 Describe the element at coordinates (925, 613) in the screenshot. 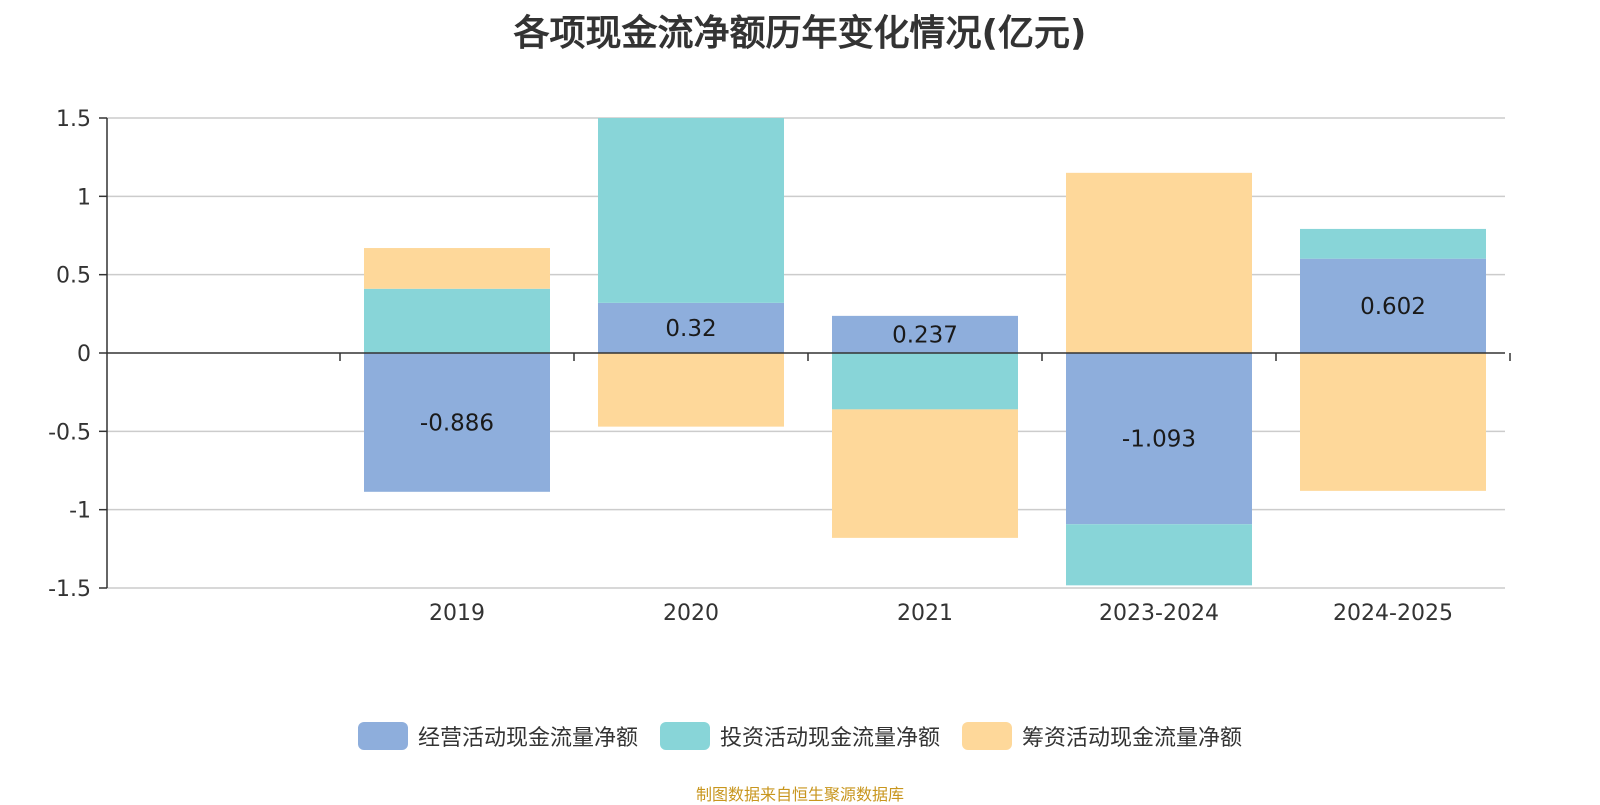

I see `x-tick-label: 2021` at that location.